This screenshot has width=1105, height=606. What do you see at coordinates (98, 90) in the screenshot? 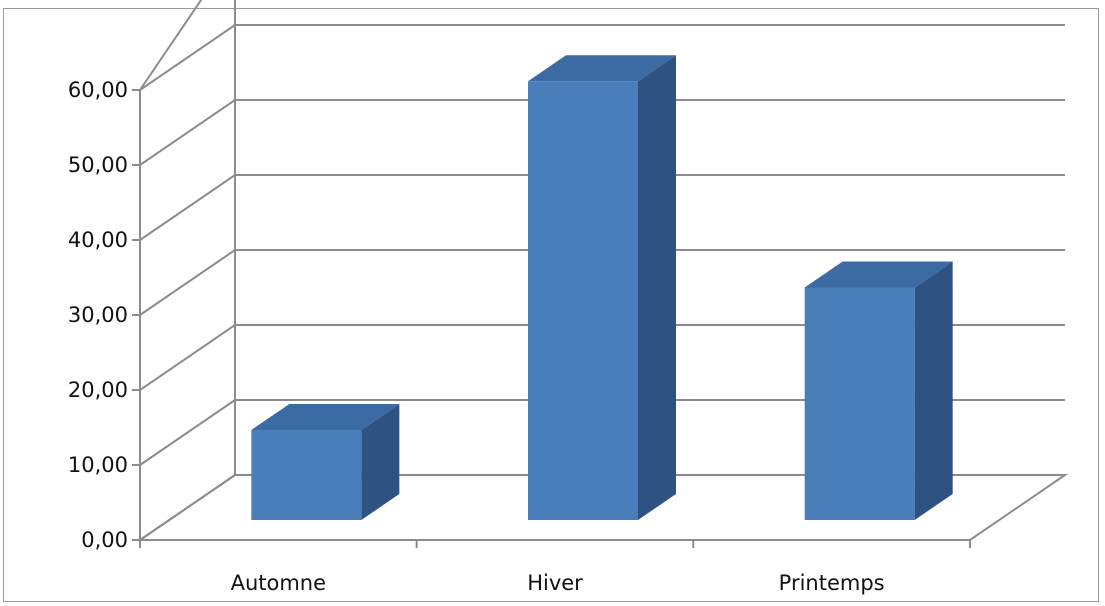
I see `y-tick-label: 60,00` at bounding box center [98, 90].